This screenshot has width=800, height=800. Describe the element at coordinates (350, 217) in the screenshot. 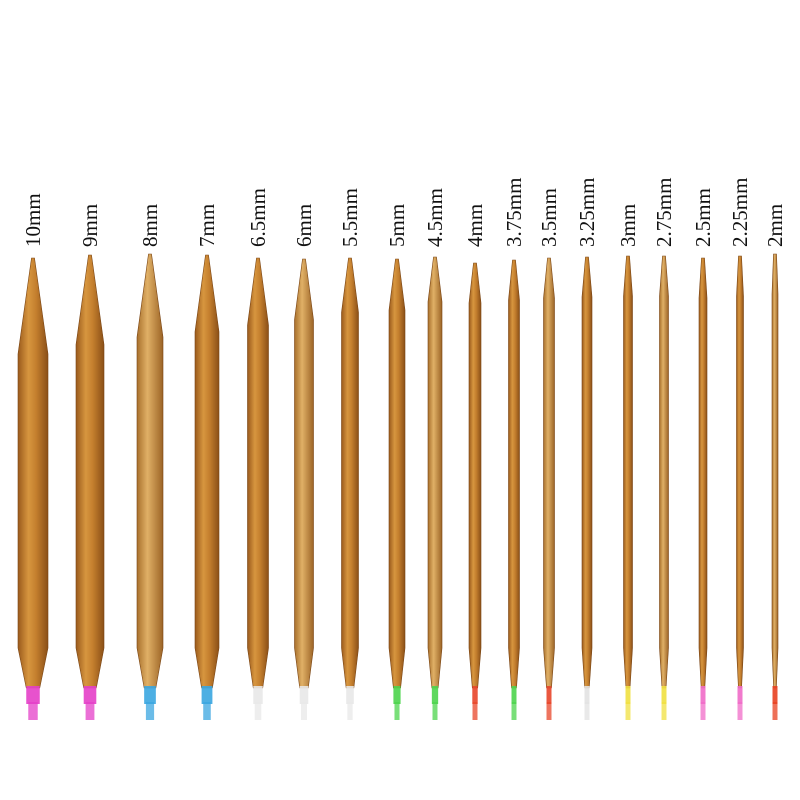

I see `size-label: 5.5mm` at that location.